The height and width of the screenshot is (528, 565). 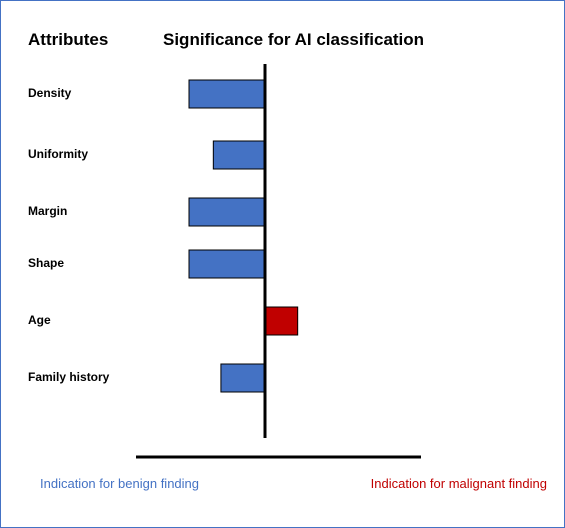 What do you see at coordinates (227, 264) in the screenshot?
I see `bar-shape` at bounding box center [227, 264].